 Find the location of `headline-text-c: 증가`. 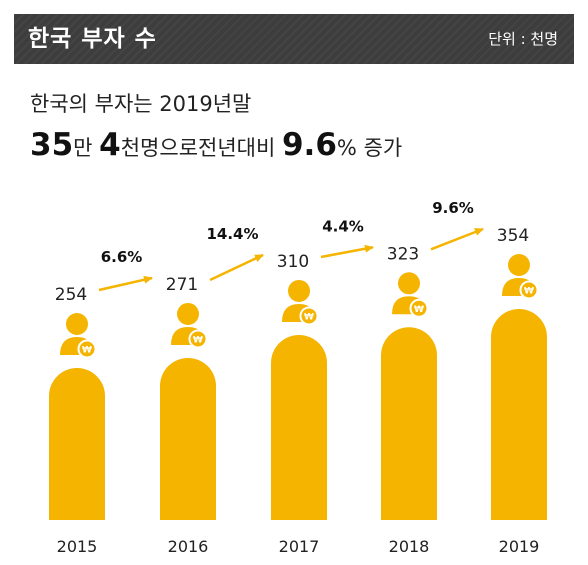

headline-text-c: 증가 is located at coordinates (383, 148).